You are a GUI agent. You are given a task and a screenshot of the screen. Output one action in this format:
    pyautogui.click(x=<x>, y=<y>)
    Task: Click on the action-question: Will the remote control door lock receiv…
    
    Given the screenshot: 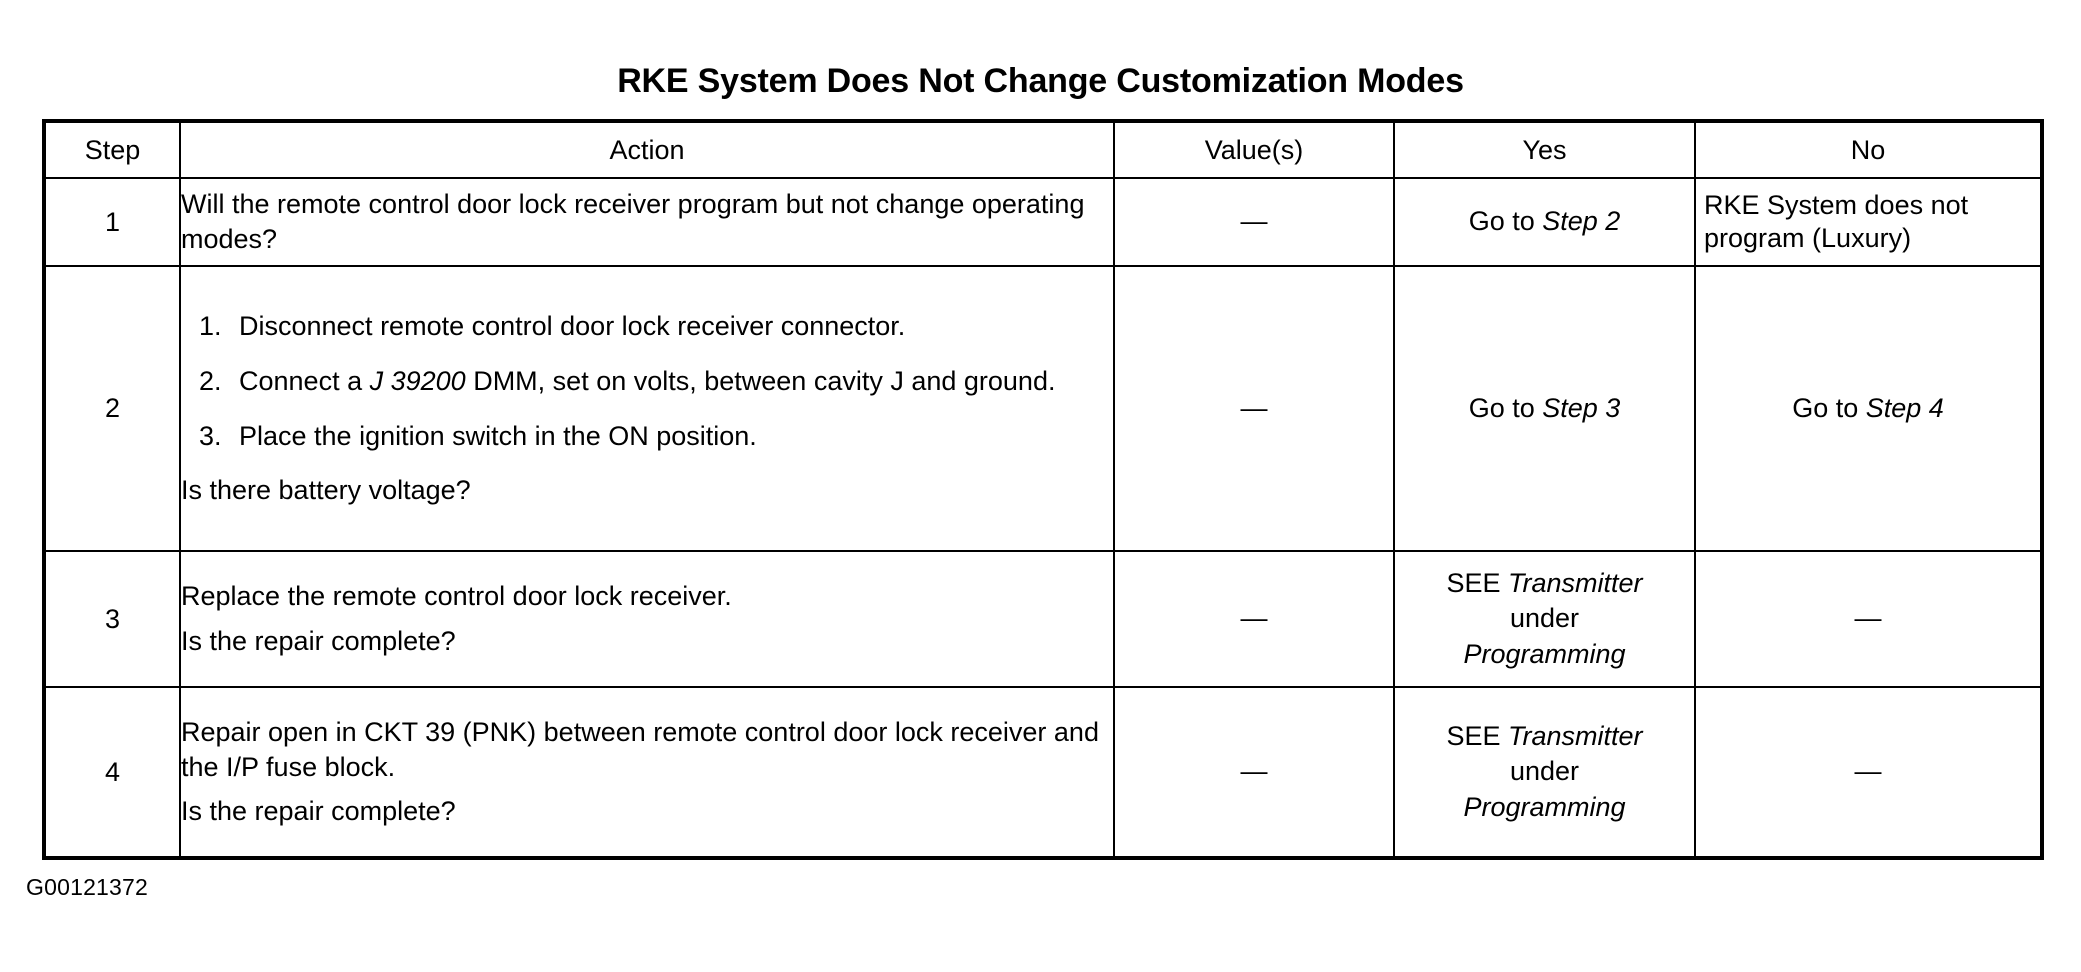 What is the action you would take?
    pyautogui.click(x=633, y=221)
    